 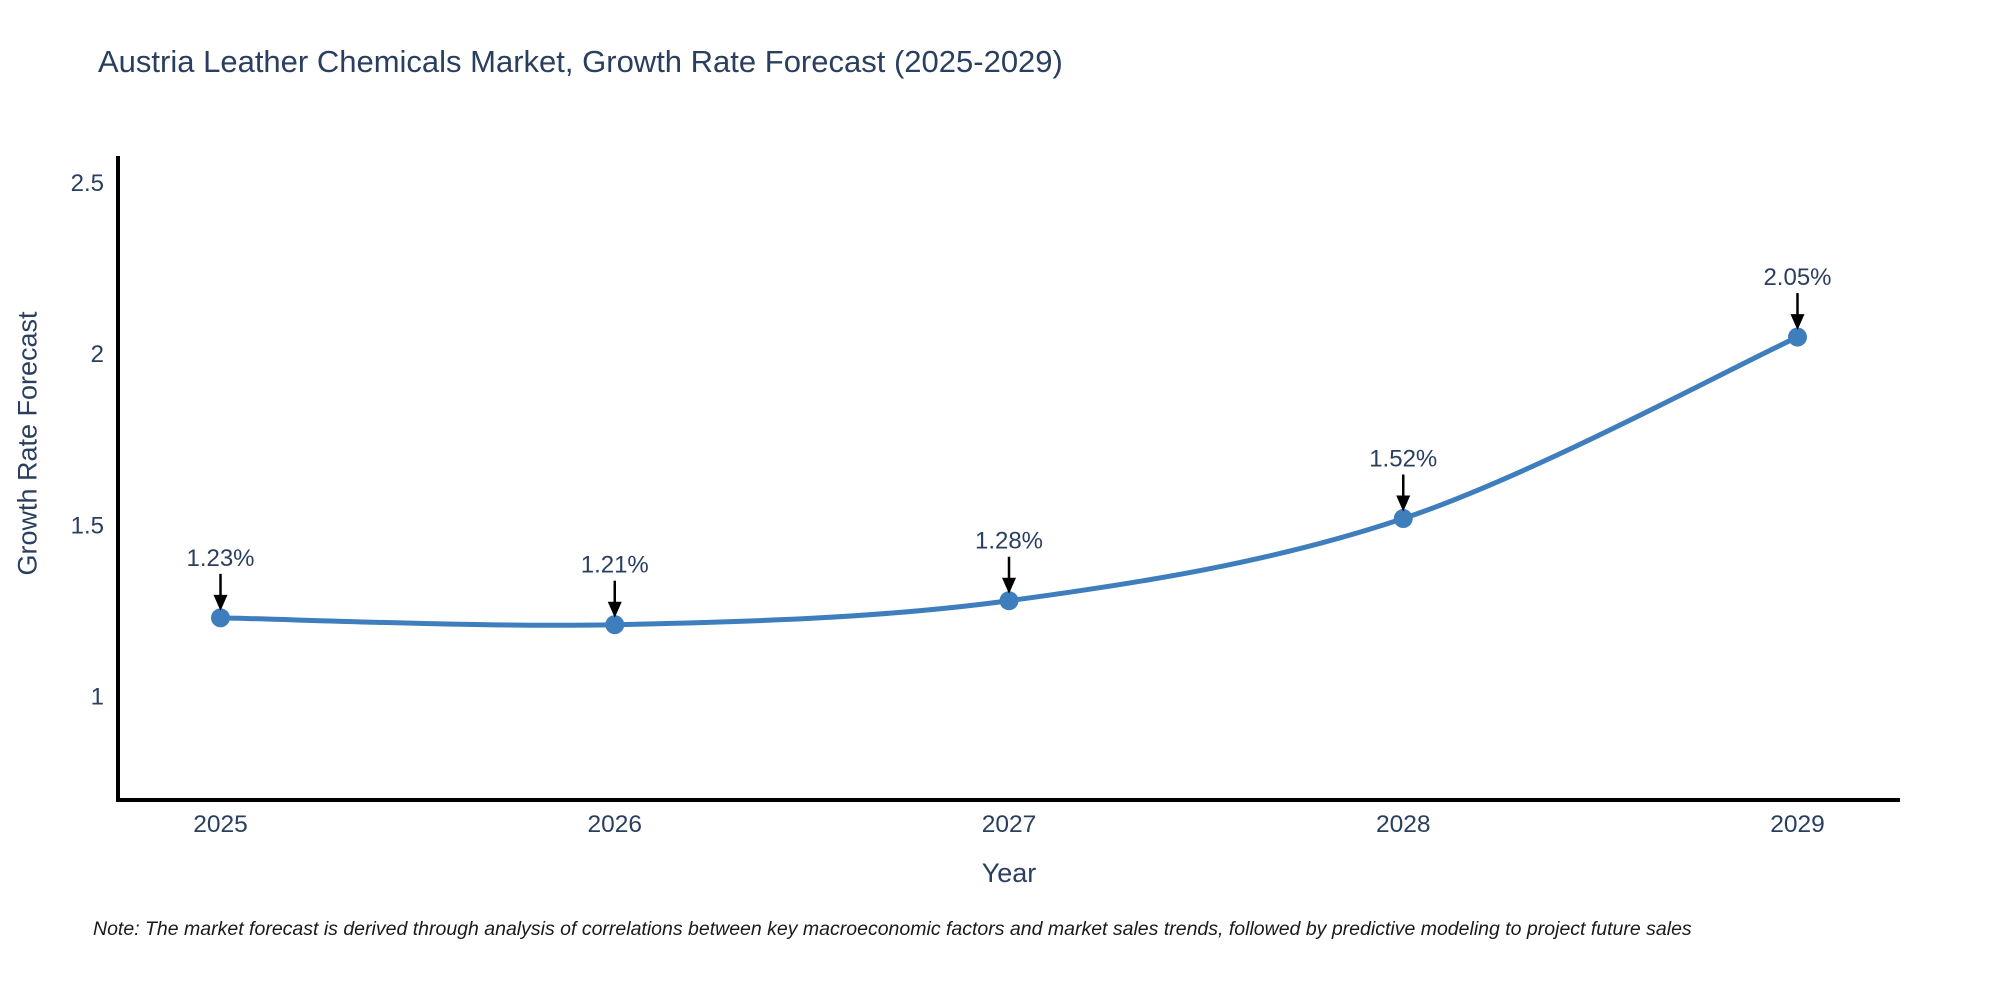 What do you see at coordinates (1403, 519) in the screenshot?
I see `data-point-2028` at bounding box center [1403, 519].